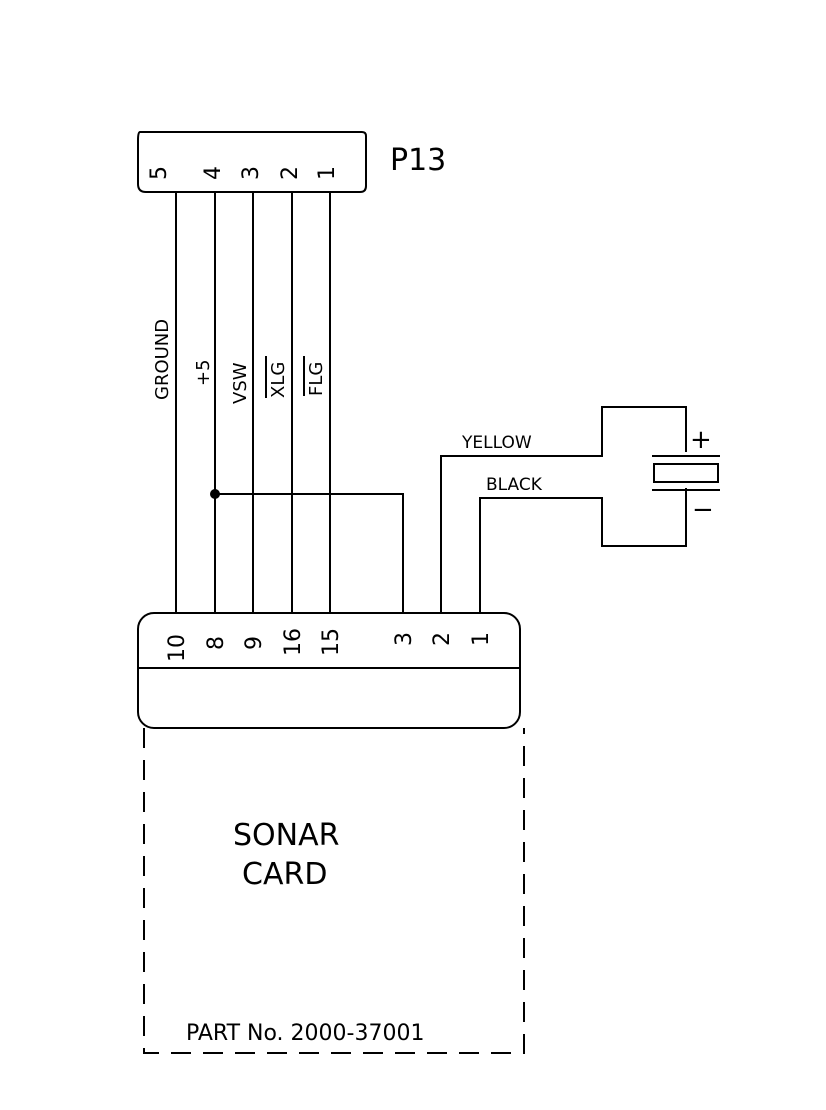  I want to click on signal-label-ground: GROUND, so click(162, 359).